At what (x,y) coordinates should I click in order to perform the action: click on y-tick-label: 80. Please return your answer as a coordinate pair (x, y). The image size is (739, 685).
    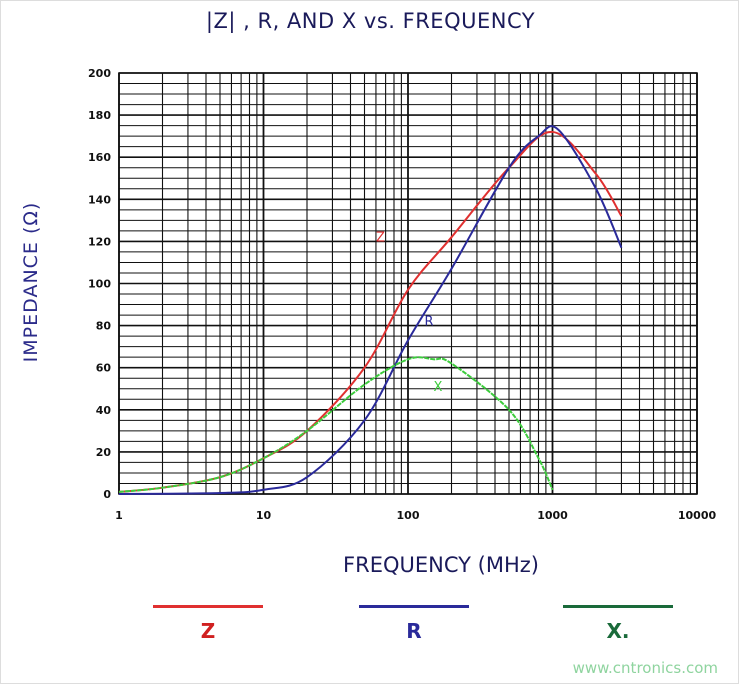
    Looking at the image, I should click on (104, 326).